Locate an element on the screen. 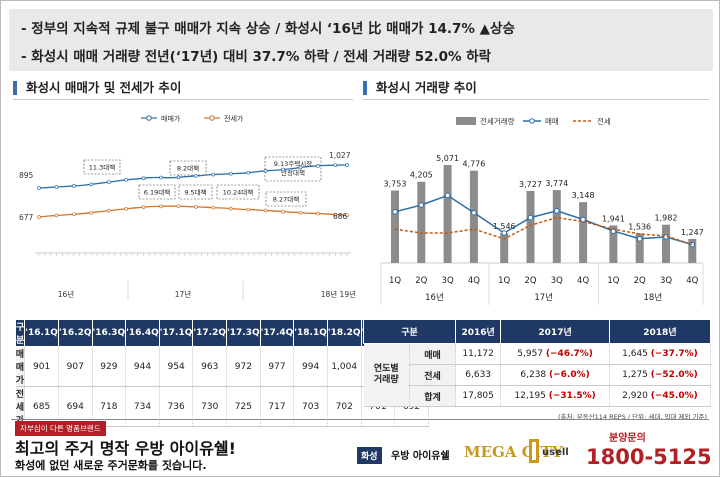  table-cell: 2,920 (−45.0%) is located at coordinates (660, 396).